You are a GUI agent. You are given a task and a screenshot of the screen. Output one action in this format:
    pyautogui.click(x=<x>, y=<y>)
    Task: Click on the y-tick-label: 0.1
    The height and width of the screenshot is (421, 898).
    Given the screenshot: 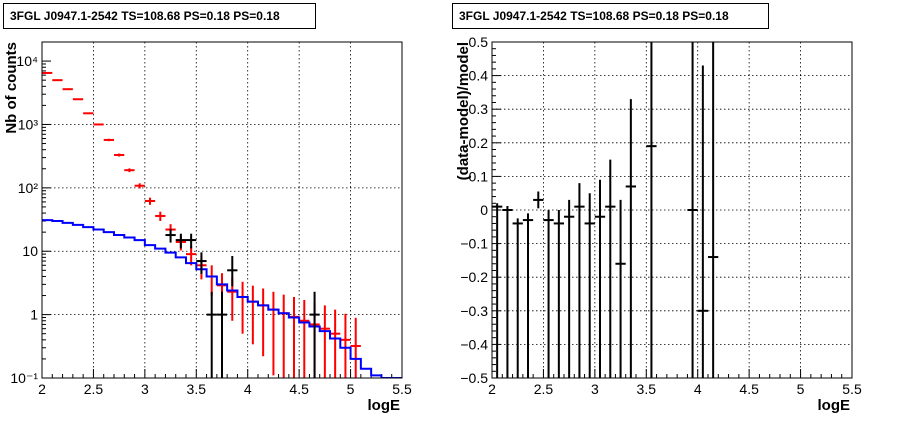 What is the action you would take?
    pyautogui.click(x=479, y=176)
    